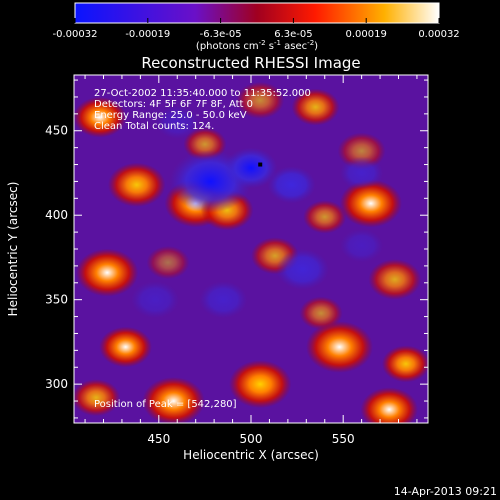  Describe the element at coordinates (257, 13) in the screenshot. I see `colorbar-gradient` at that location.